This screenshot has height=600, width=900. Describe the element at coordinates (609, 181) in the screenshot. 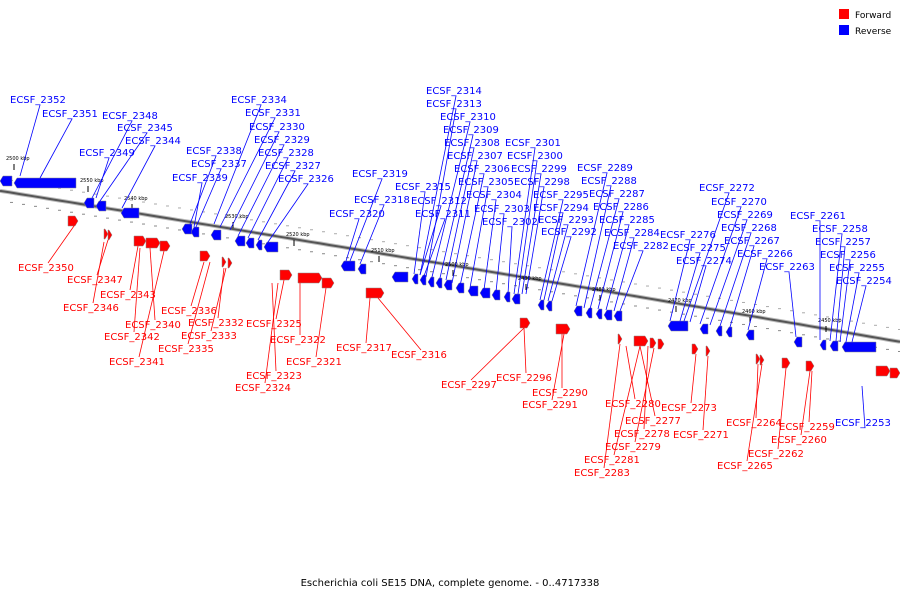

I see `reverse-gene-label: ECSF_2288` at that location.